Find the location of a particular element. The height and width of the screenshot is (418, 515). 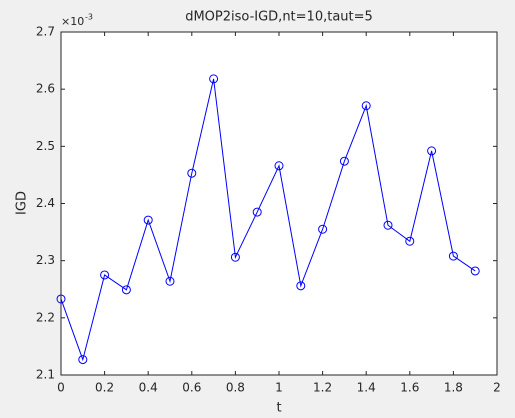

y-multiplier-base: ×10 is located at coordinates (72, 21).